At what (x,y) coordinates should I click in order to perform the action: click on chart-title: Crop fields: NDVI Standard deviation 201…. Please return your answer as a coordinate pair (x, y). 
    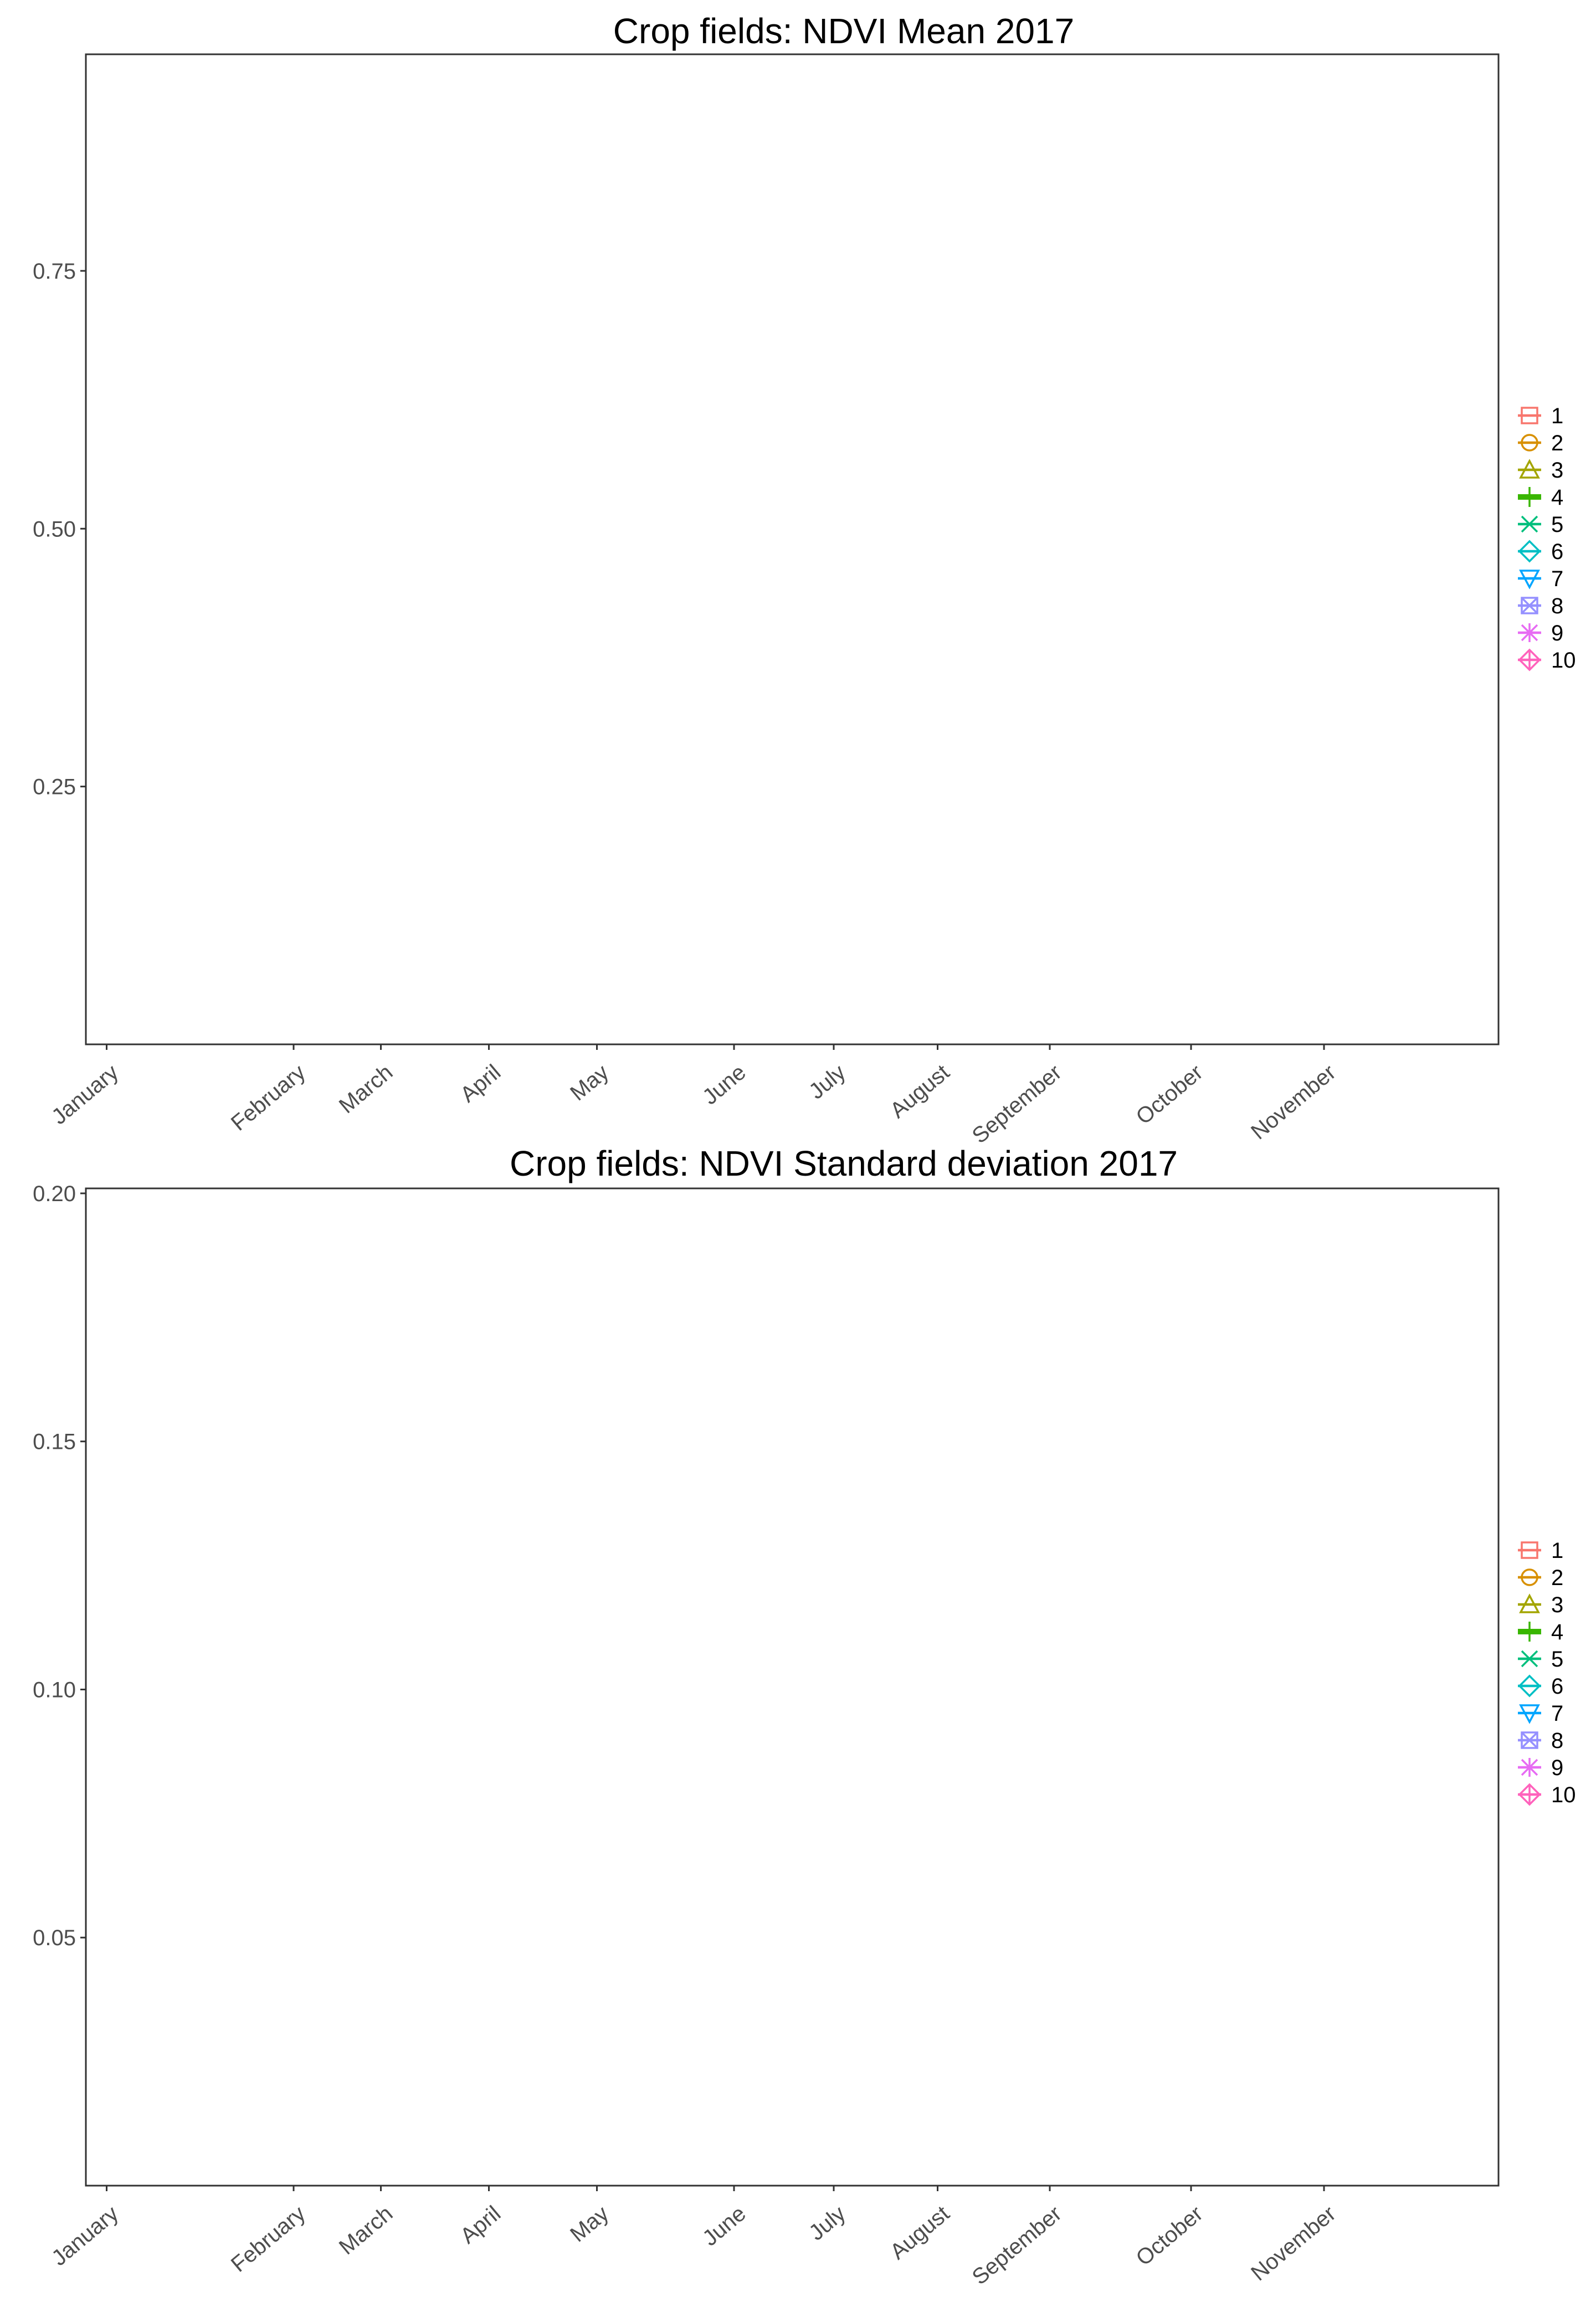
    Looking at the image, I should click on (844, 1164).